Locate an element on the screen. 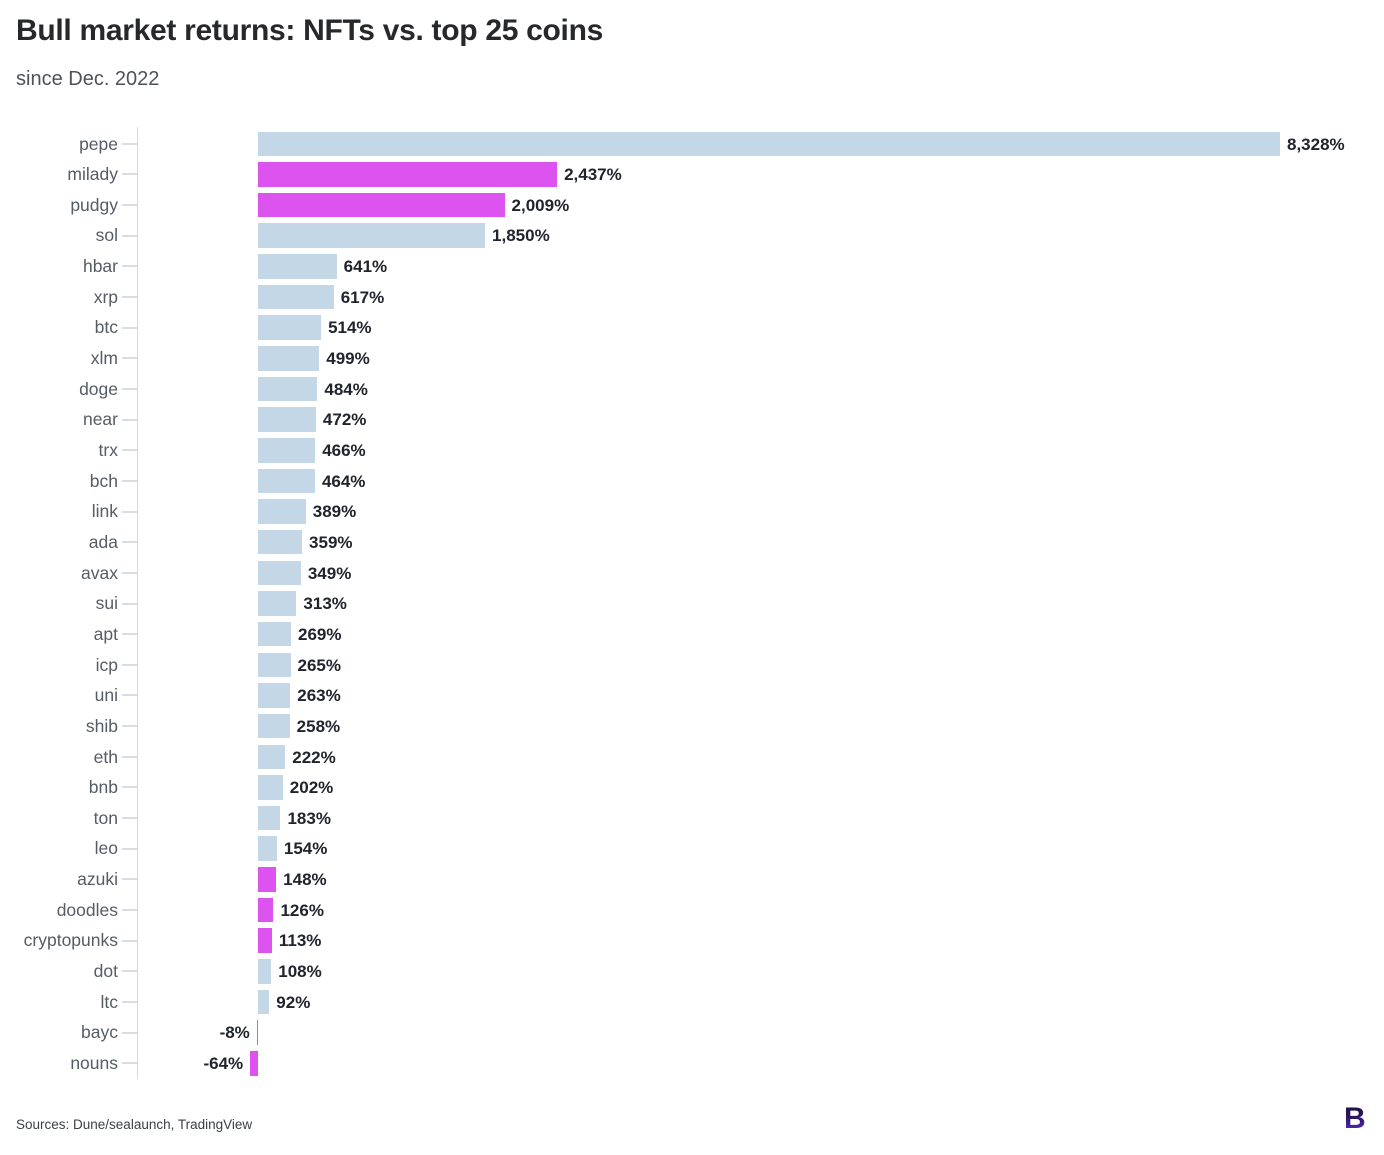  bar-hbar is located at coordinates (297, 266).